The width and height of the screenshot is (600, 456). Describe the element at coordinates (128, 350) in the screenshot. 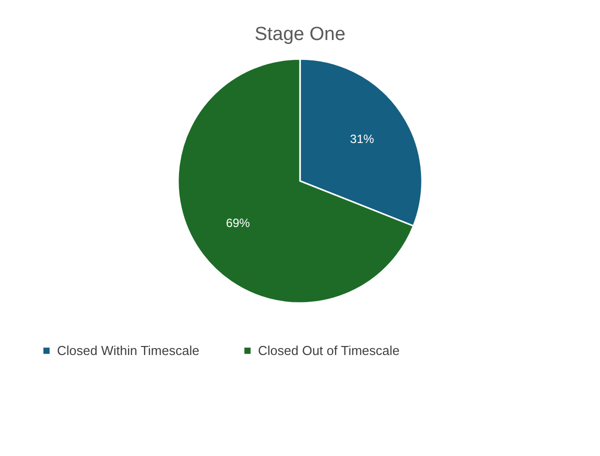

I see `legend-label: Closed Within Timescale` at that location.